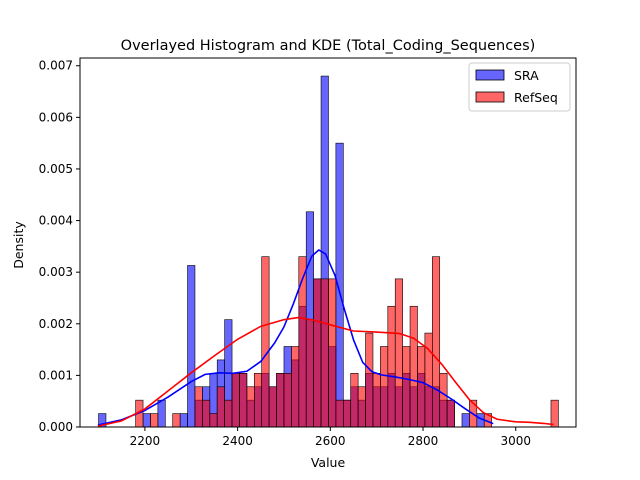  I want to click on y-tick-label-6: 0.006, so click(56, 117).